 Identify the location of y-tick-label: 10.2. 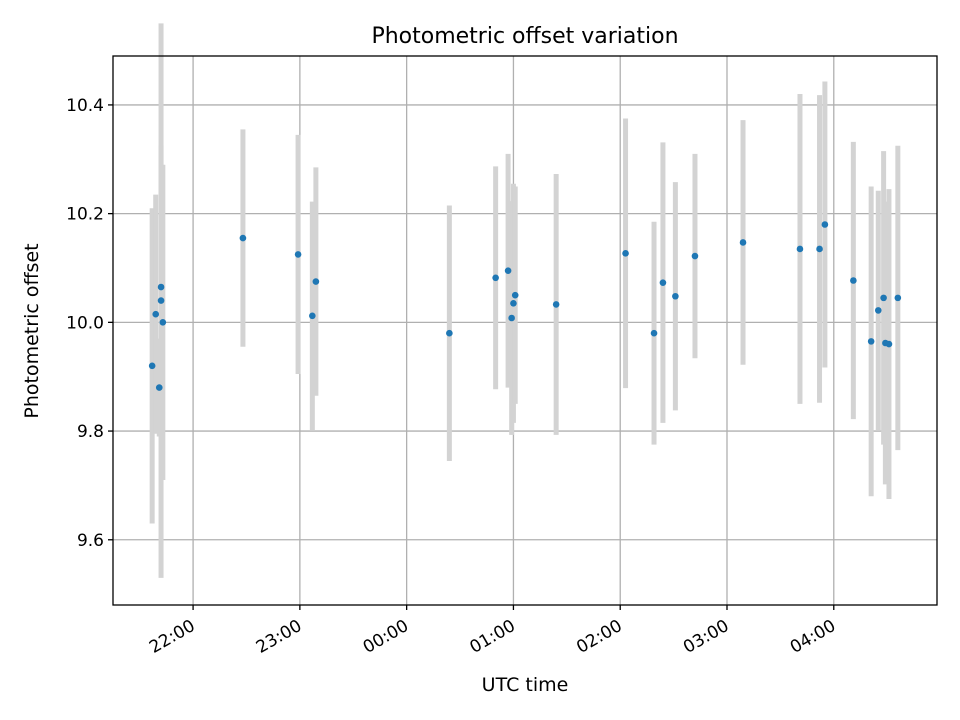
(85, 215).